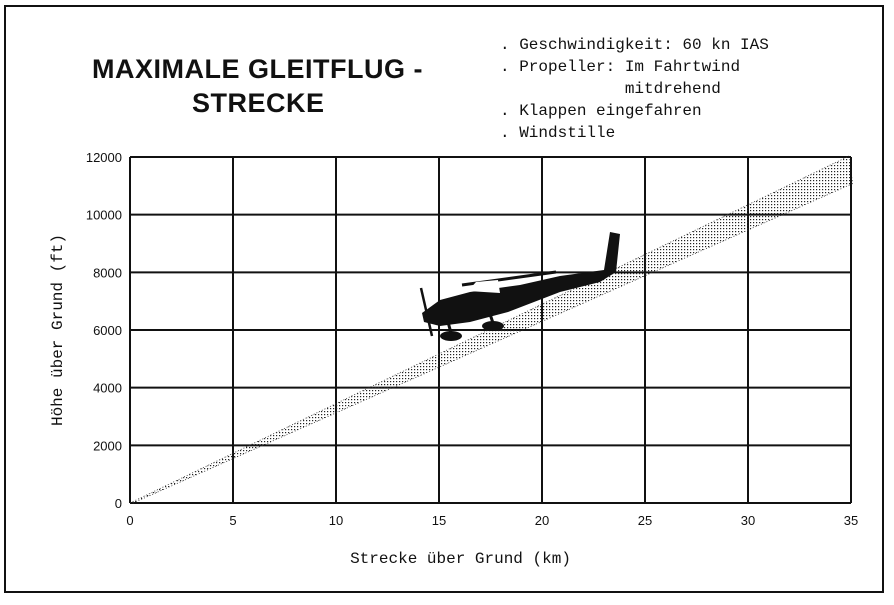 The width and height of the screenshot is (894, 605). What do you see at coordinates (129, 520) in the screenshot?
I see `x-tick-label: 0` at bounding box center [129, 520].